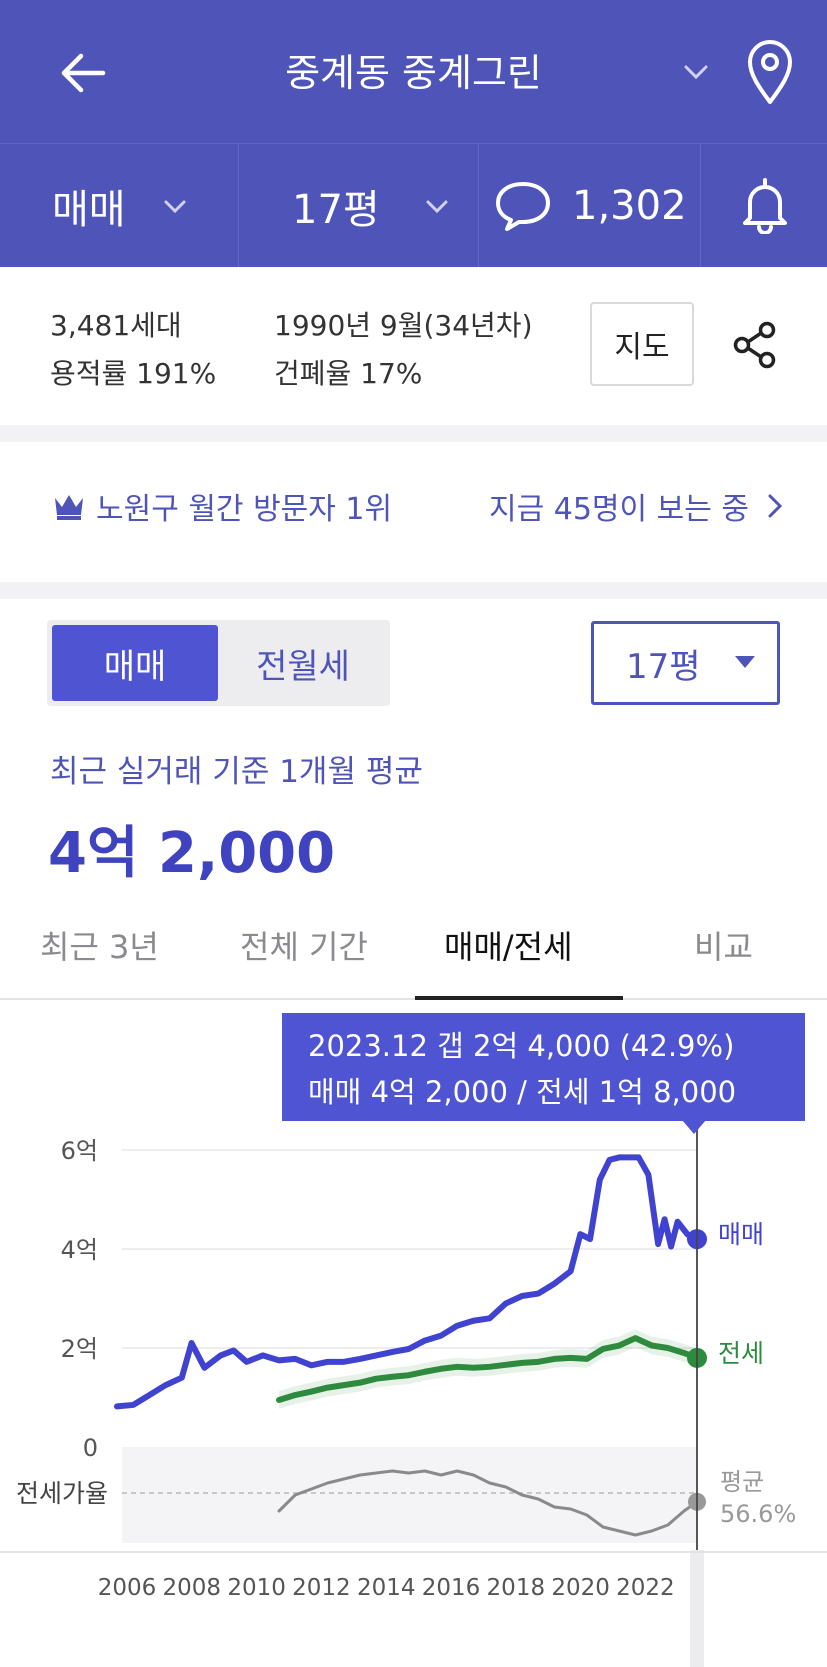 This screenshot has height=1667, width=827. I want to click on app-header: 중계동 중계그린, so click(413, 71).